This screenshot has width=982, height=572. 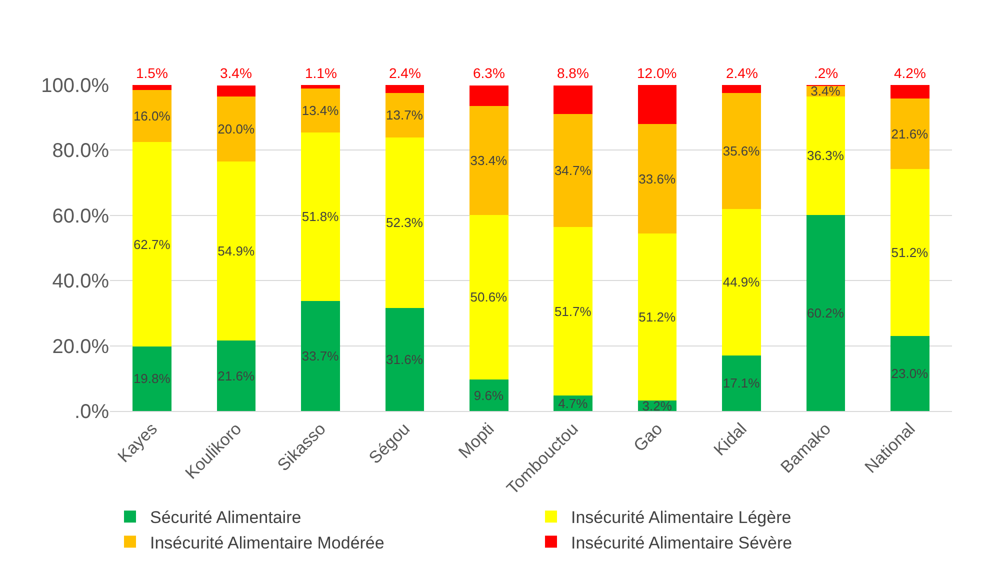 I want to click on data-label: 54.9%, so click(x=236, y=251).